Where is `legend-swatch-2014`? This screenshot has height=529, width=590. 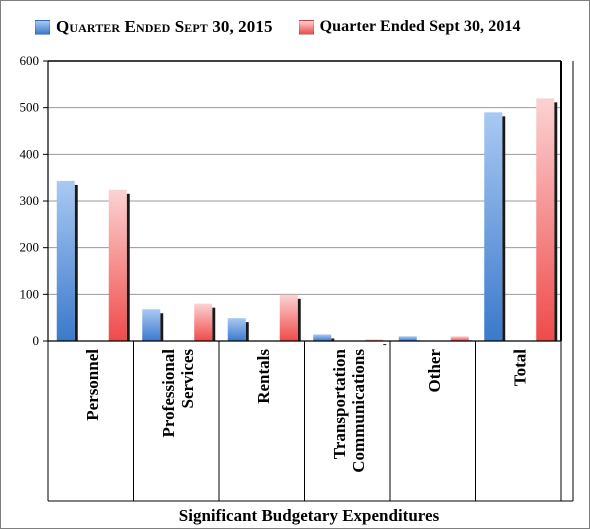 legend-swatch-2014 is located at coordinates (306, 27).